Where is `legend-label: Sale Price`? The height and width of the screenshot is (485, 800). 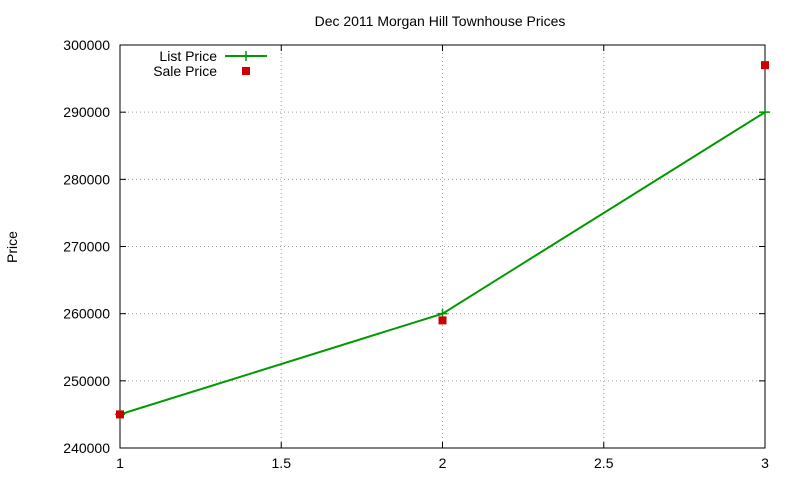 legend-label: Sale Price is located at coordinates (185, 71).